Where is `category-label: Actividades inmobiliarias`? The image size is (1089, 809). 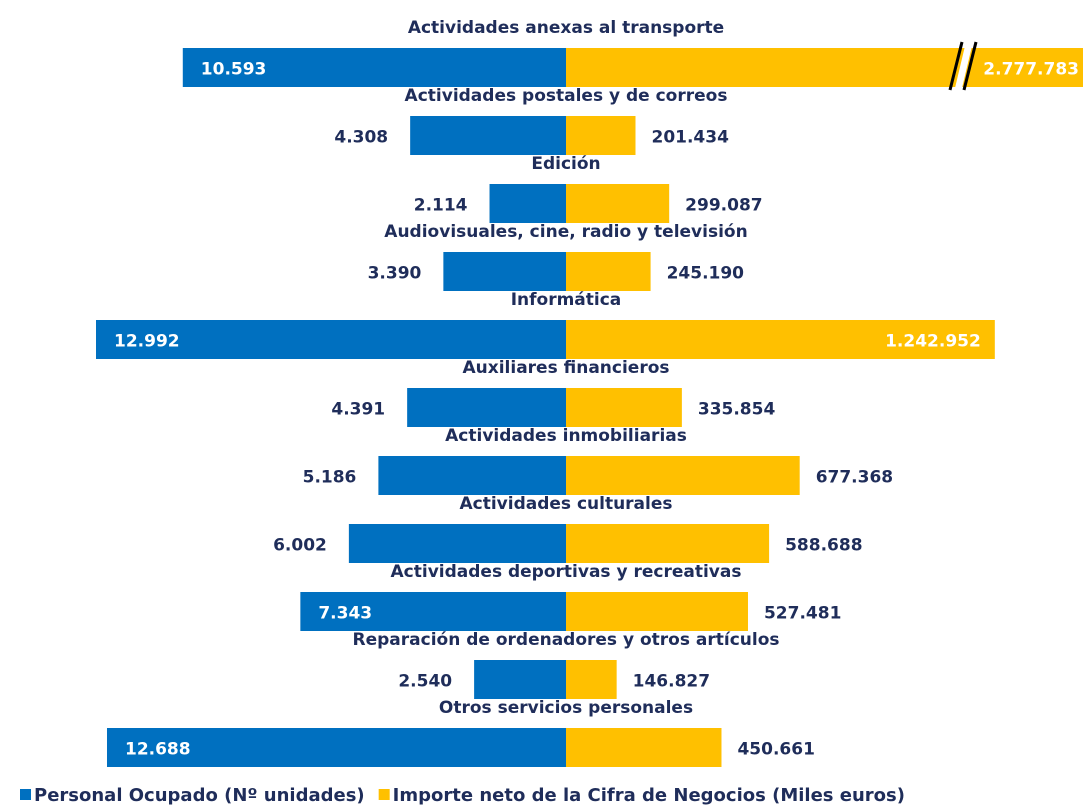
category-label: Actividades inmobiliarias is located at coordinates (566, 436).